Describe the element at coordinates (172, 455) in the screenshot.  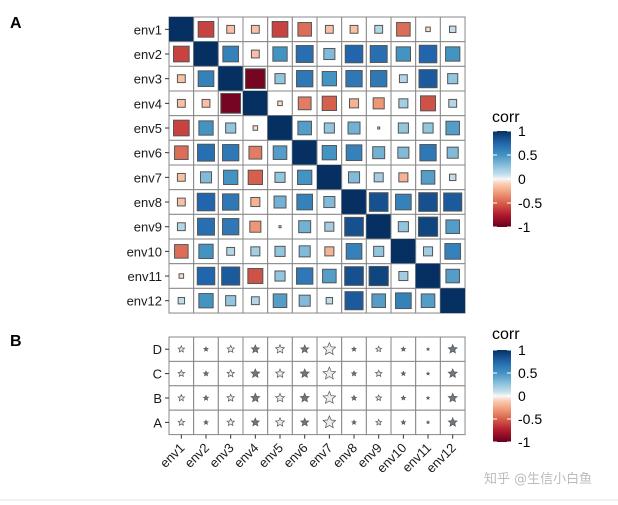
I see `x-tick-label: env1` at that location.